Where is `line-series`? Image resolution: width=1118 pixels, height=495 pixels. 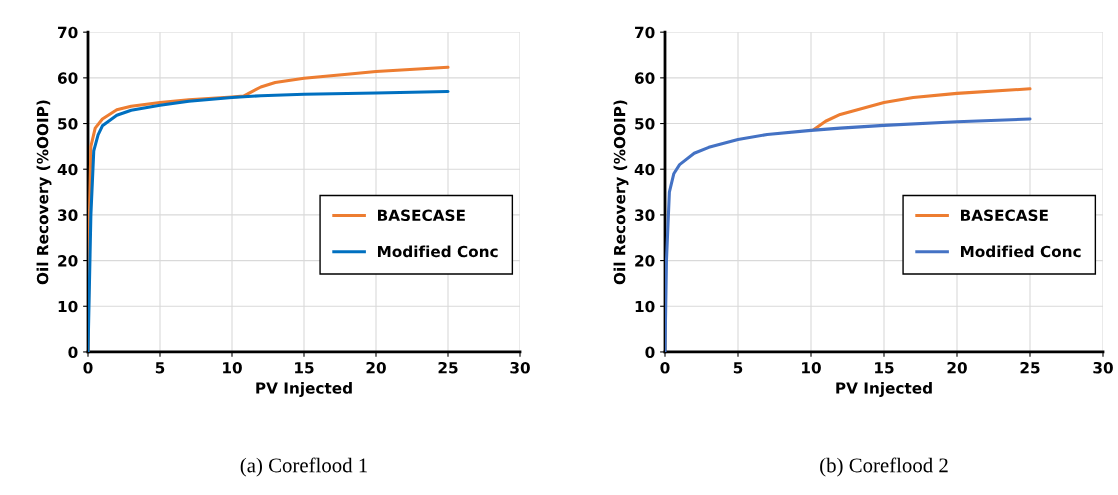
line-series is located at coordinates (922, 109).